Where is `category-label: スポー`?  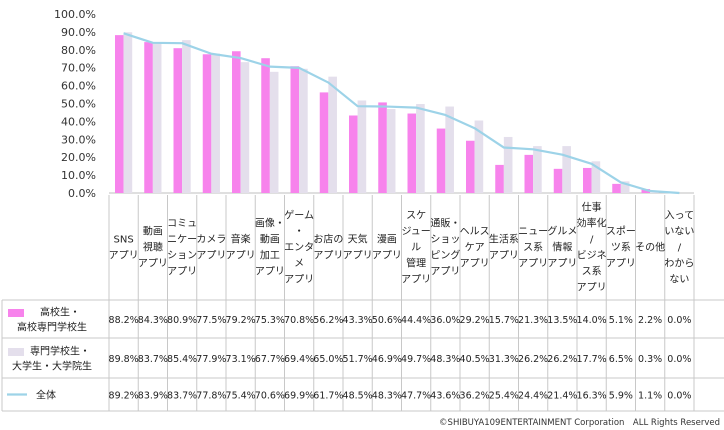
category-label: スポー is located at coordinates (621, 232).